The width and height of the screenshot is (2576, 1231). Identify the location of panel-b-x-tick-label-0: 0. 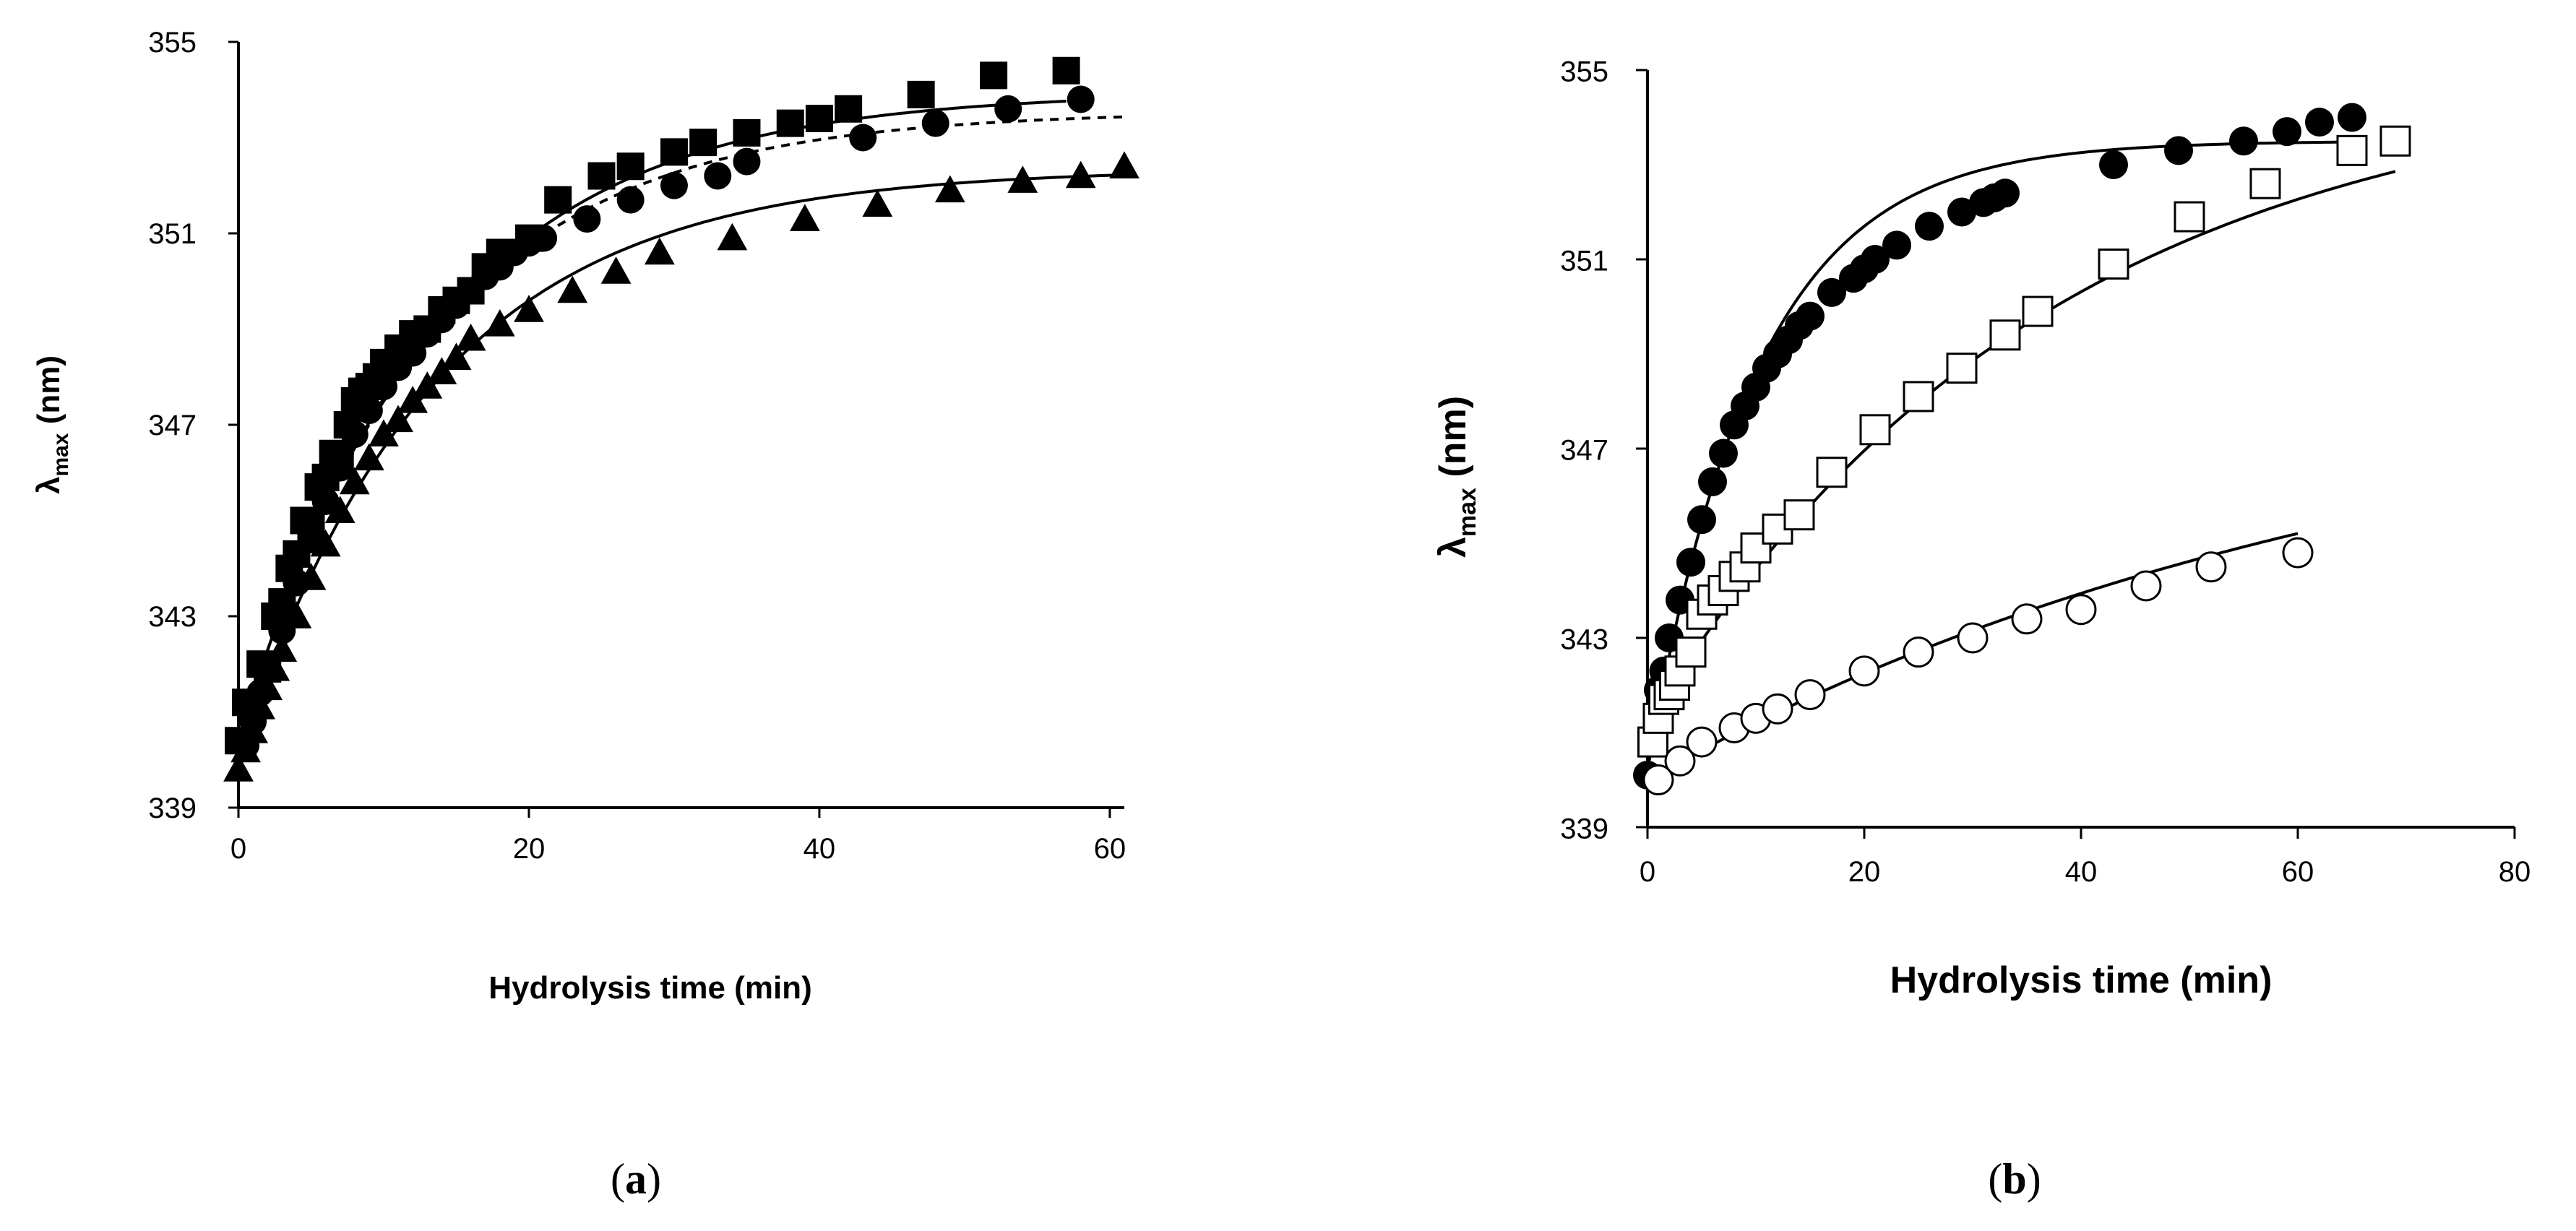
(1647, 872).